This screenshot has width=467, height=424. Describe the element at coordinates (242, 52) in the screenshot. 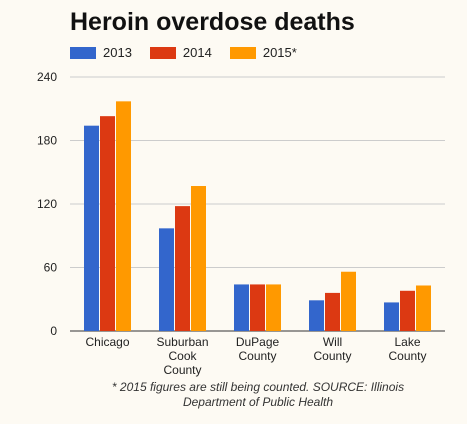

I see `legend-swatch-2015` at that location.